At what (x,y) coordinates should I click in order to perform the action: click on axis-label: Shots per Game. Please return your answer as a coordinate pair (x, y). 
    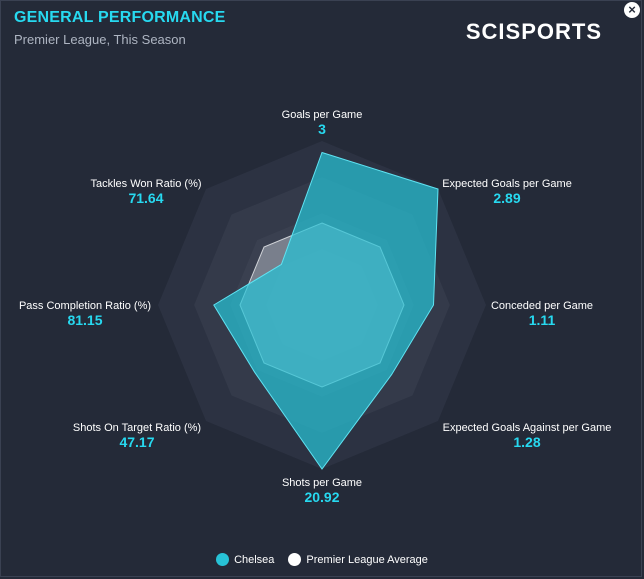
    Looking at the image, I should click on (322, 483).